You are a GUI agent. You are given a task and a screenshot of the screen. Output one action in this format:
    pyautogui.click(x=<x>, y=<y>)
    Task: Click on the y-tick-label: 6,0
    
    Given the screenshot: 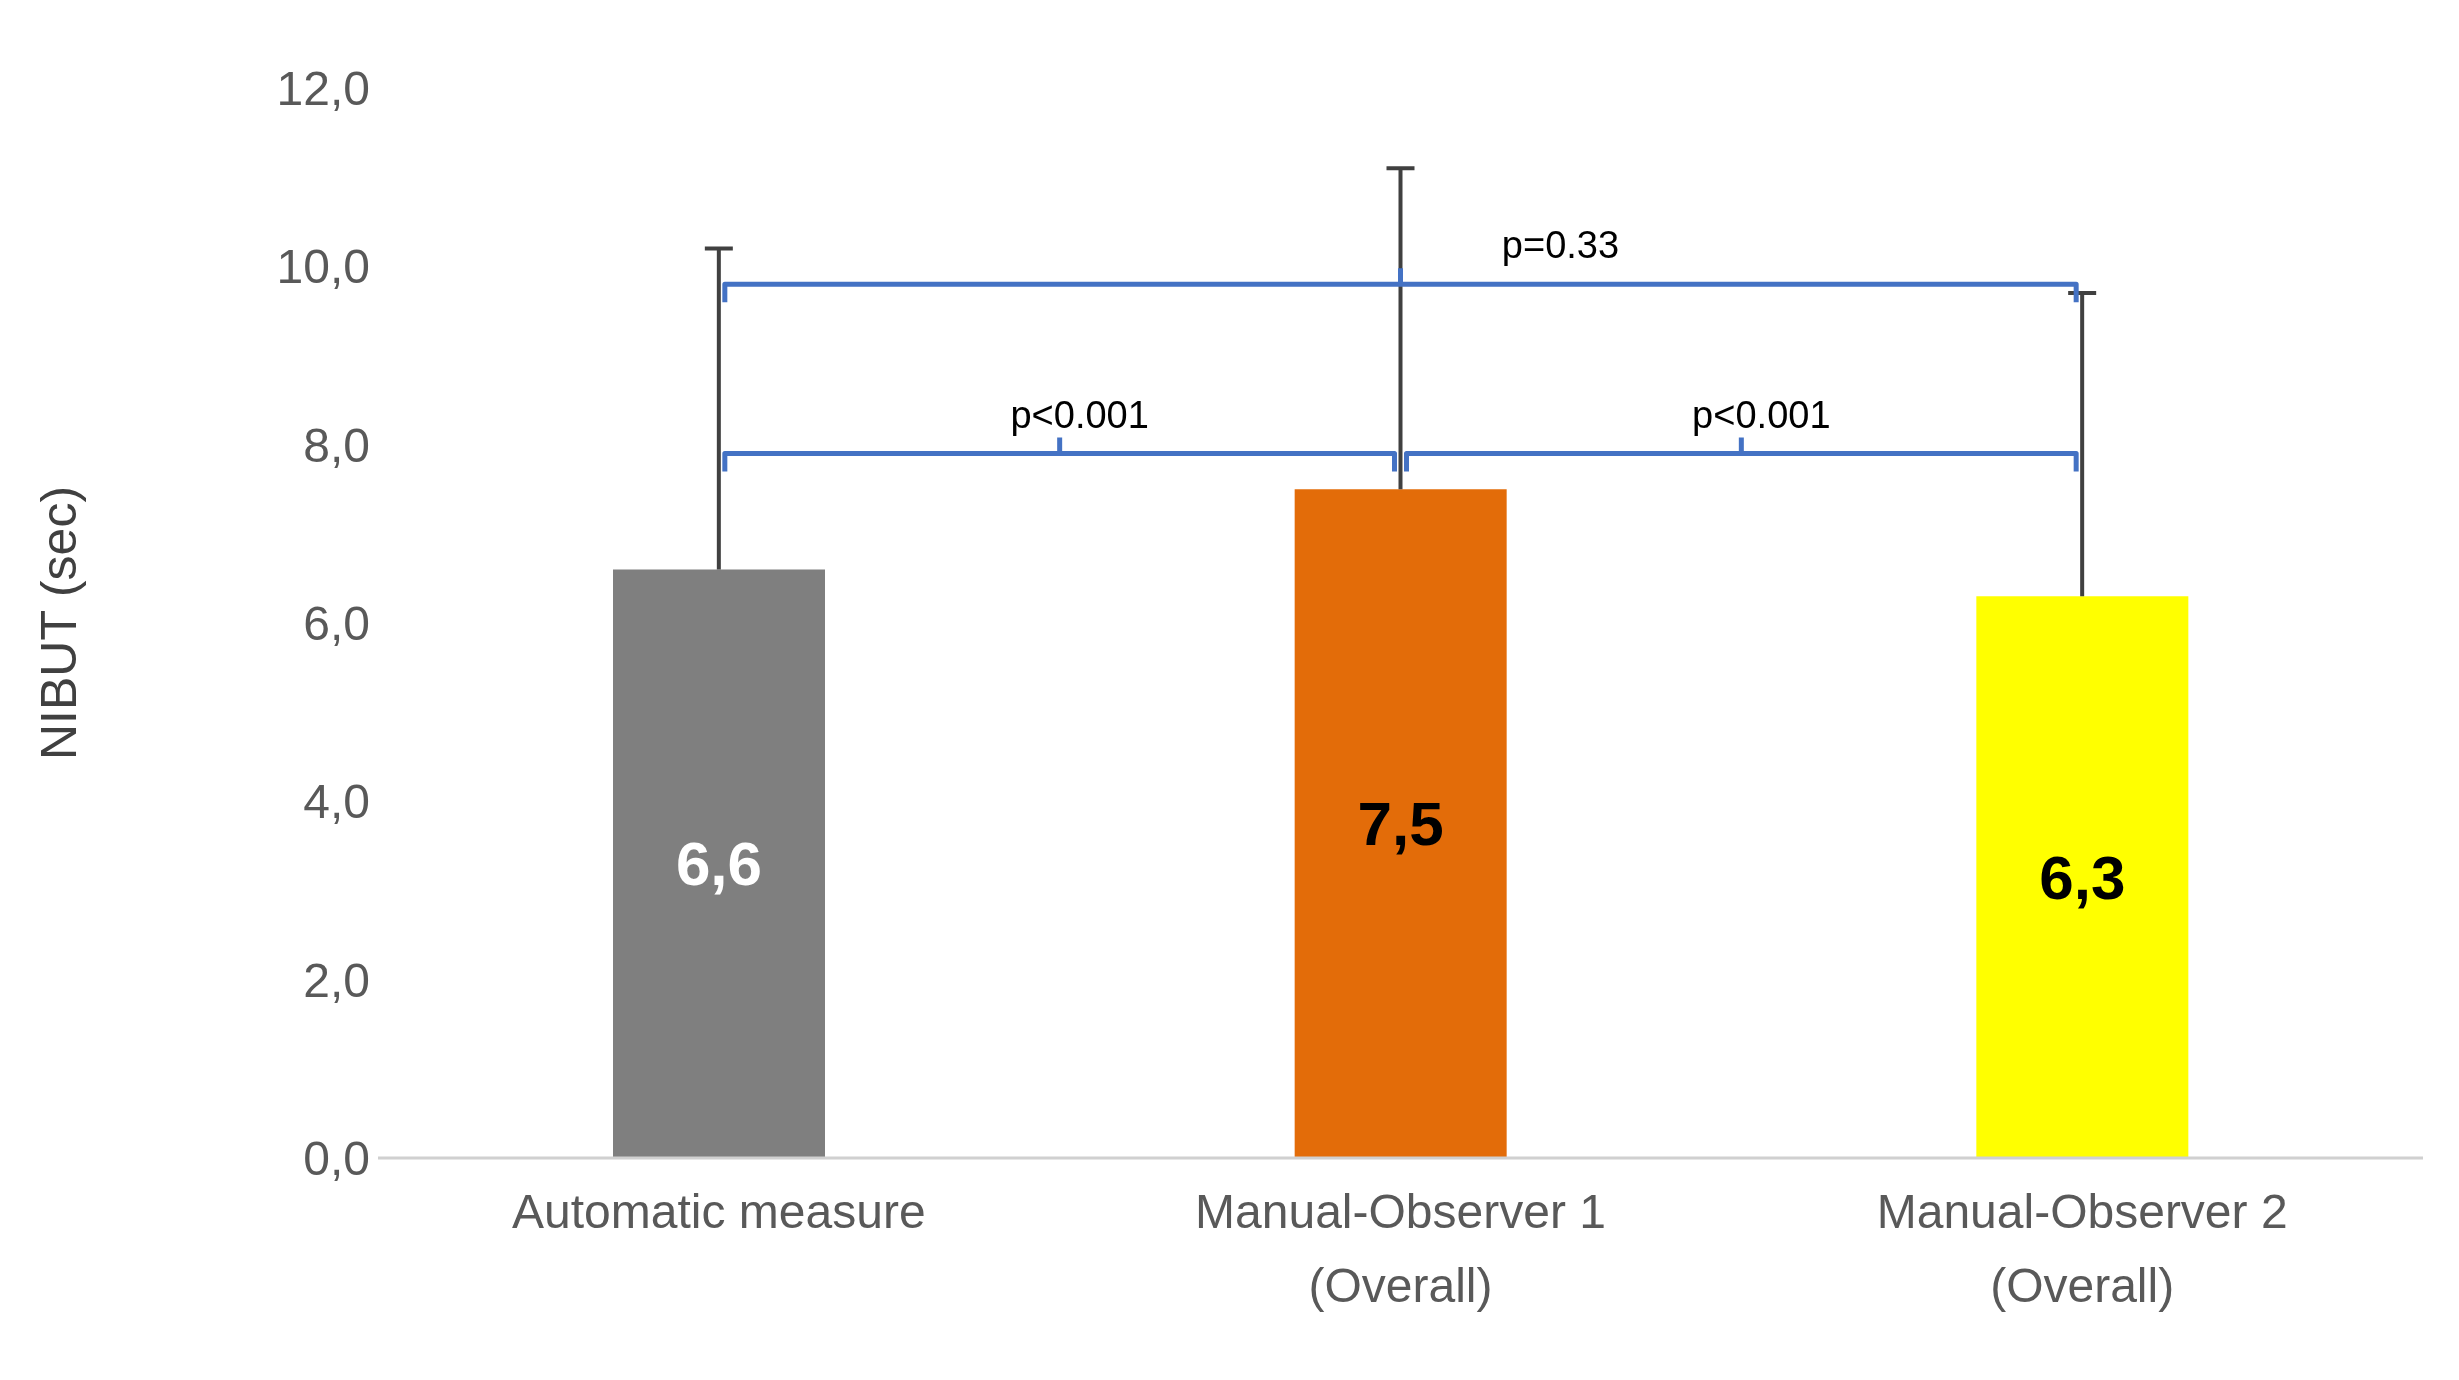 What is the action you would take?
    pyautogui.click(x=336, y=624)
    